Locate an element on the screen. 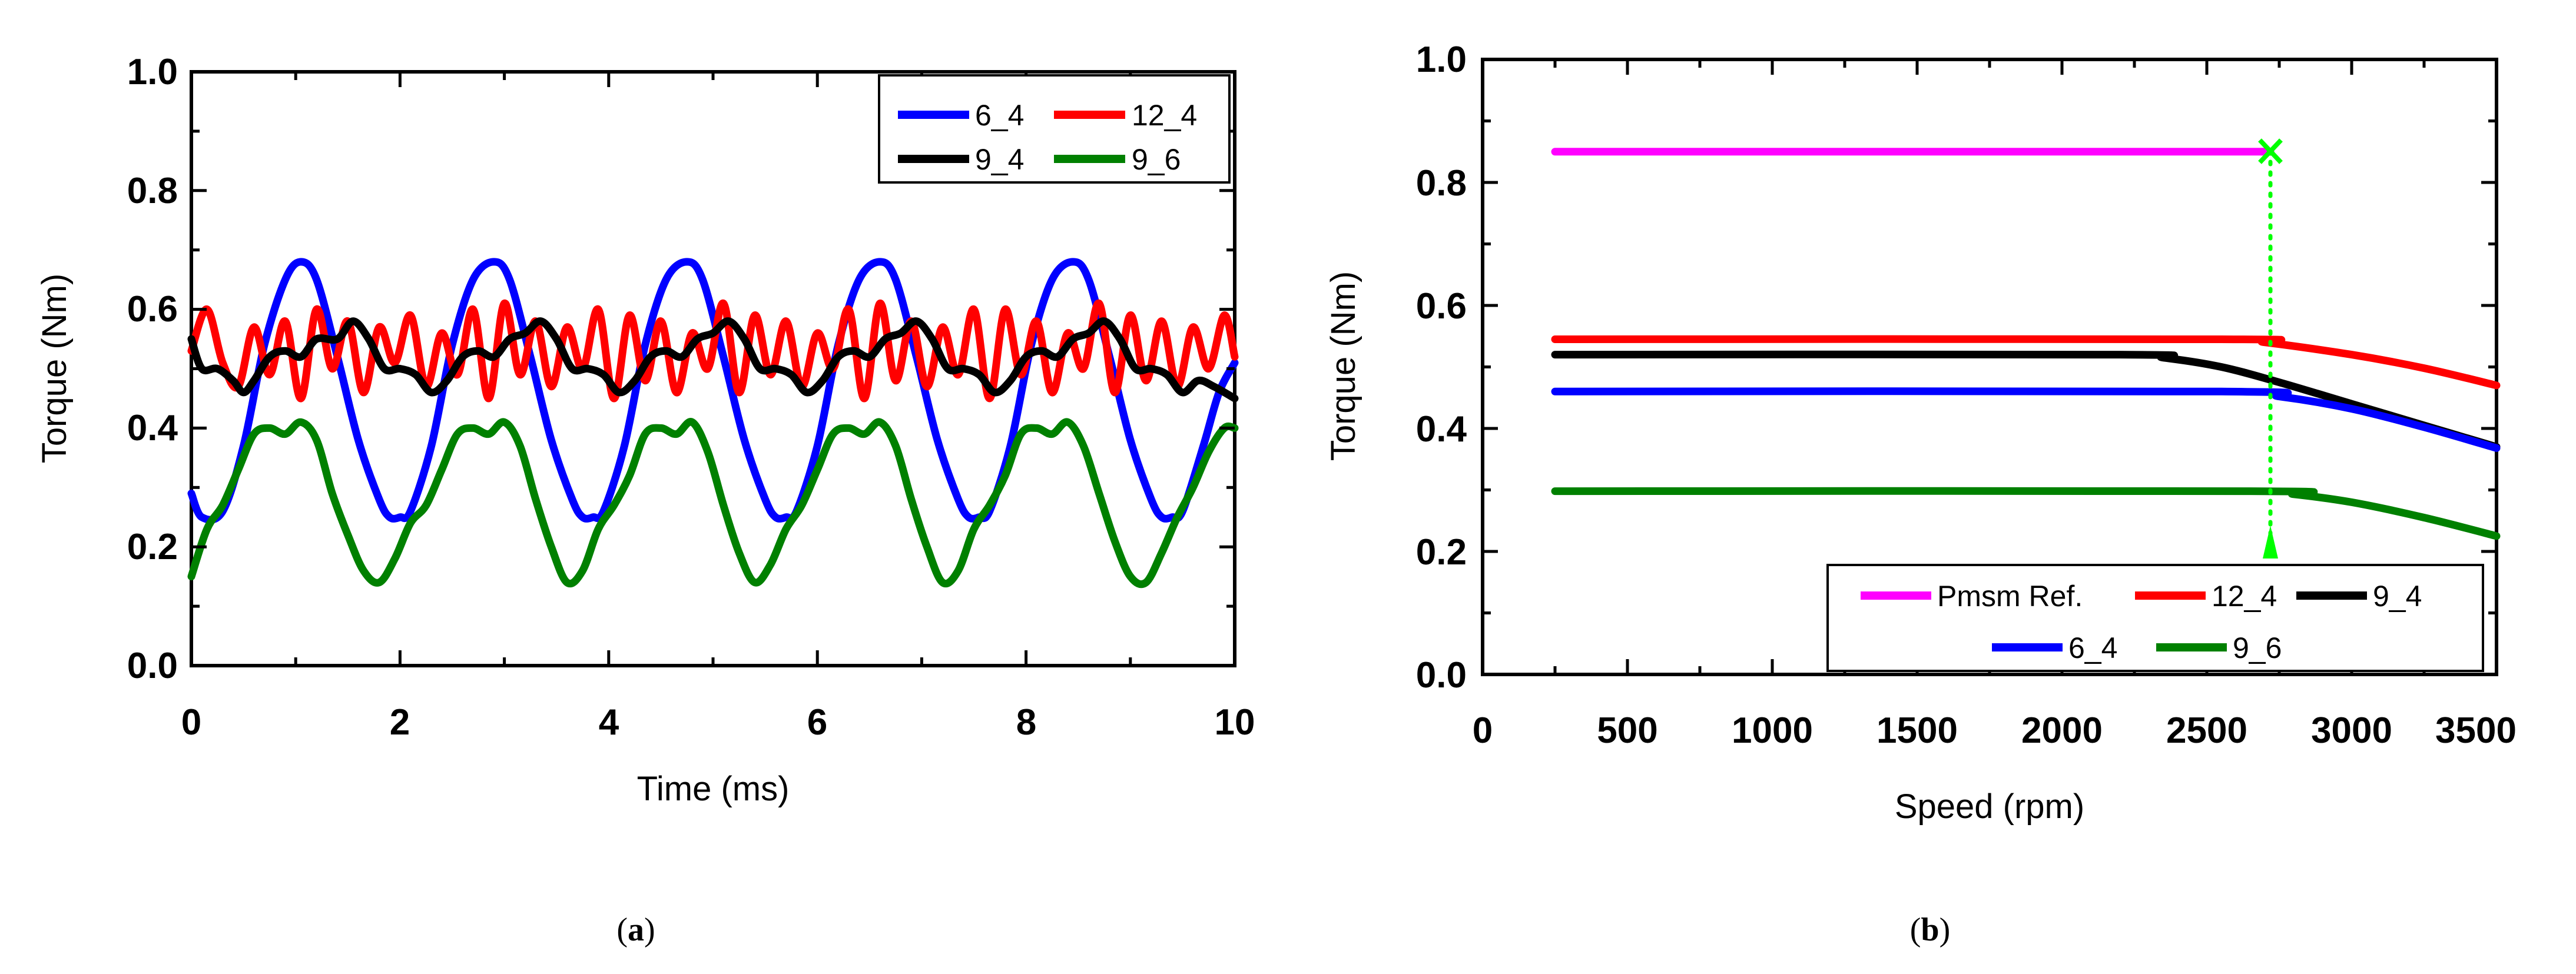 Image resolution: width=2576 pixels, height=974 pixels. chart-a-series-layer is located at coordinates (713, 424).